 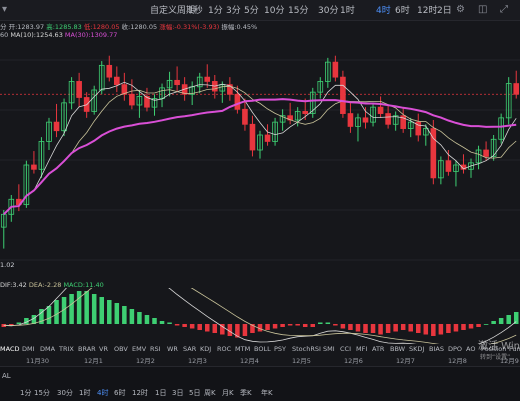 I want to click on macd-info: DIF:3.42 DEA:-2.28 MACD:11.40, so click(x=52, y=285).